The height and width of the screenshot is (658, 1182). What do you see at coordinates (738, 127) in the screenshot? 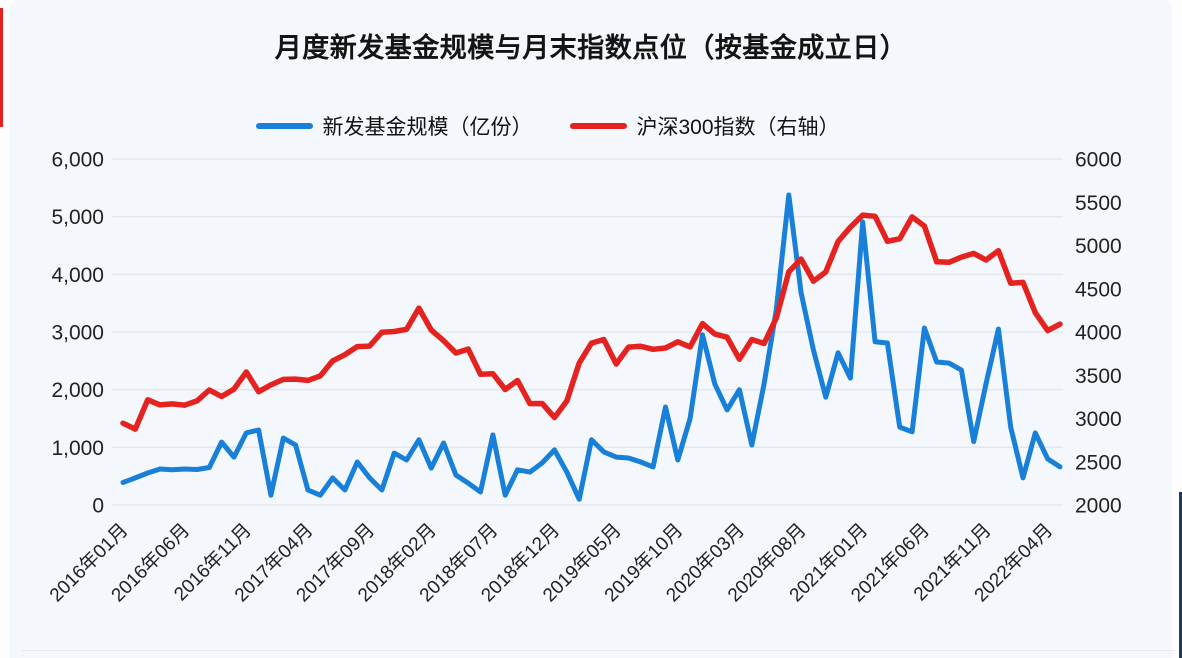
I see `legend-label-csi300: 沪深300指数（右轴）` at bounding box center [738, 127].